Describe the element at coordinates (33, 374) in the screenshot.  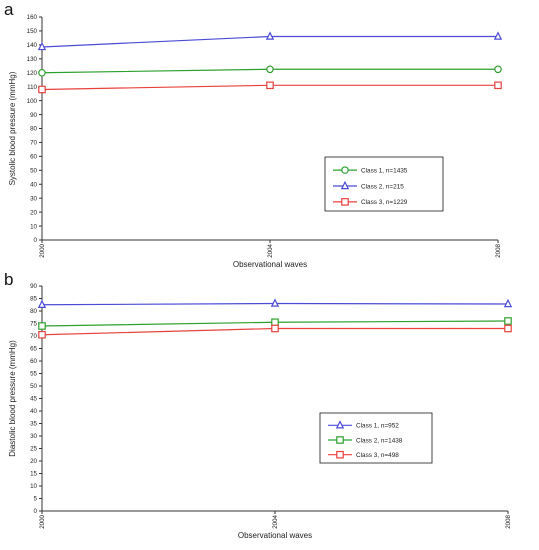
I see `y-tick-label: 55` at that location.